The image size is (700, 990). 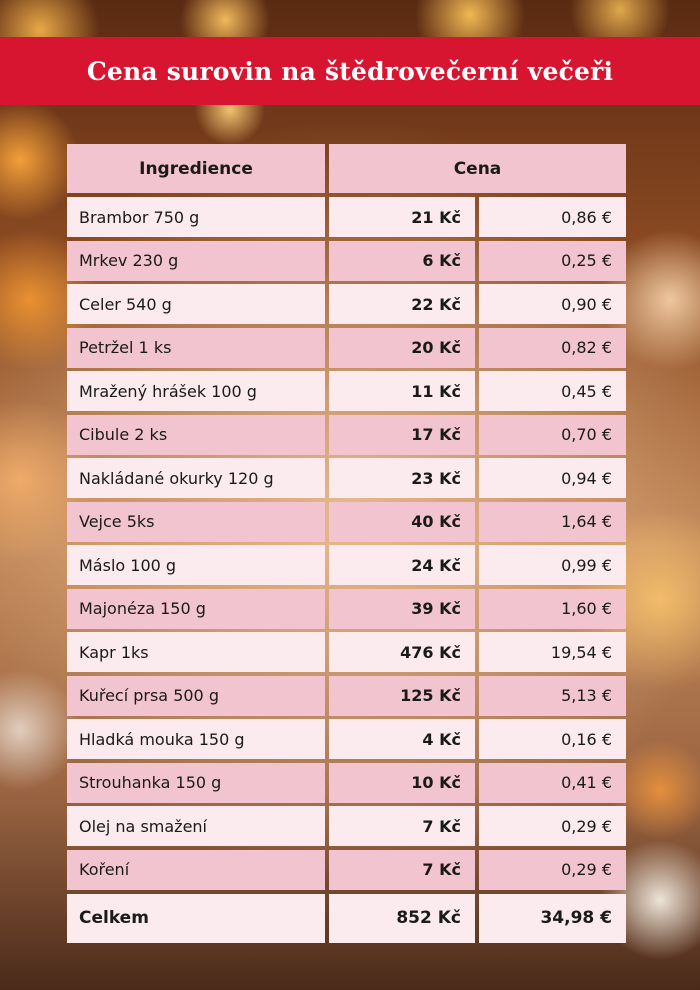 I want to click on ingredient-name: Kapr 1ks, so click(x=196, y=652).